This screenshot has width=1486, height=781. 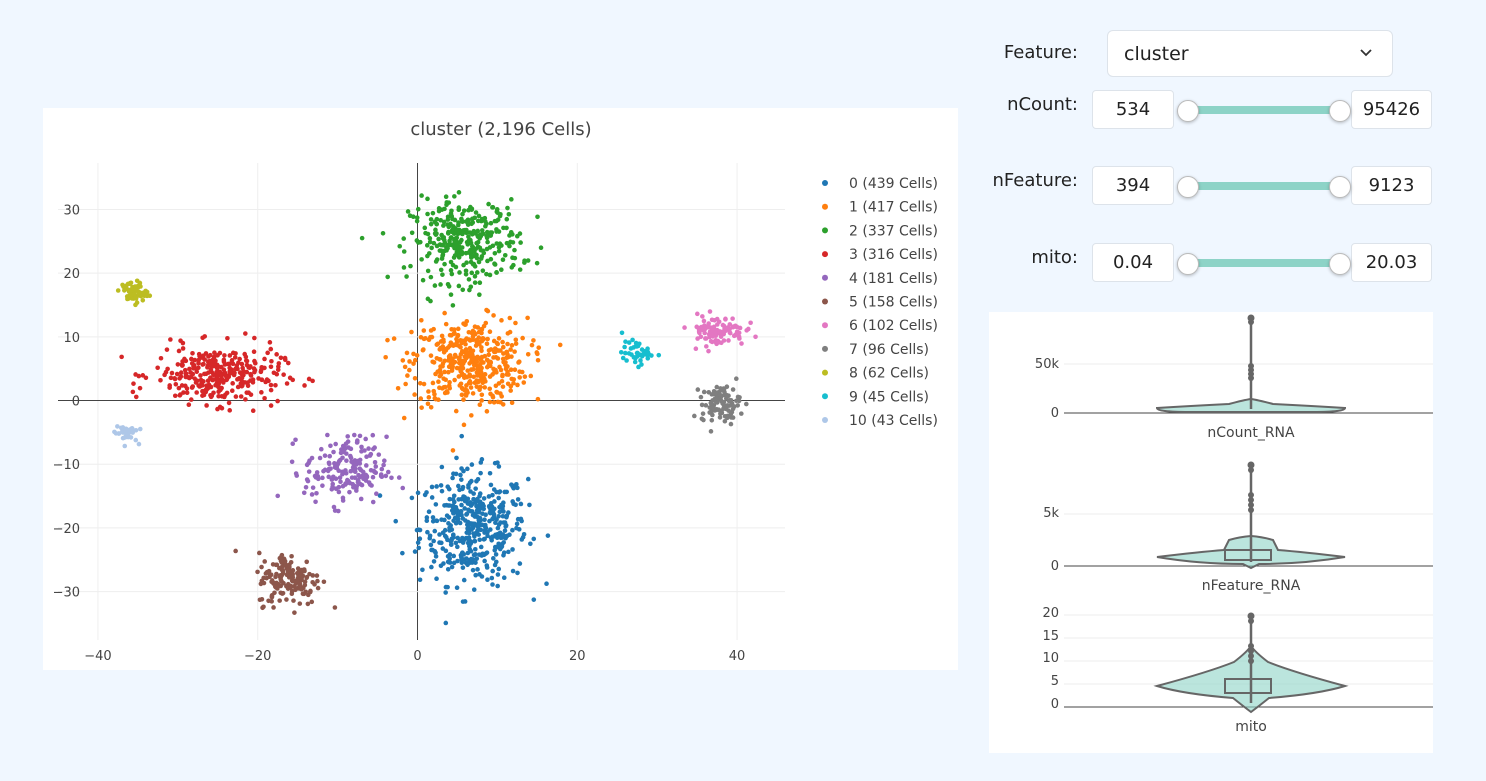 What do you see at coordinates (880, 231) in the screenshot?
I see `legend-item-2: 2 (337 Cells)` at bounding box center [880, 231].